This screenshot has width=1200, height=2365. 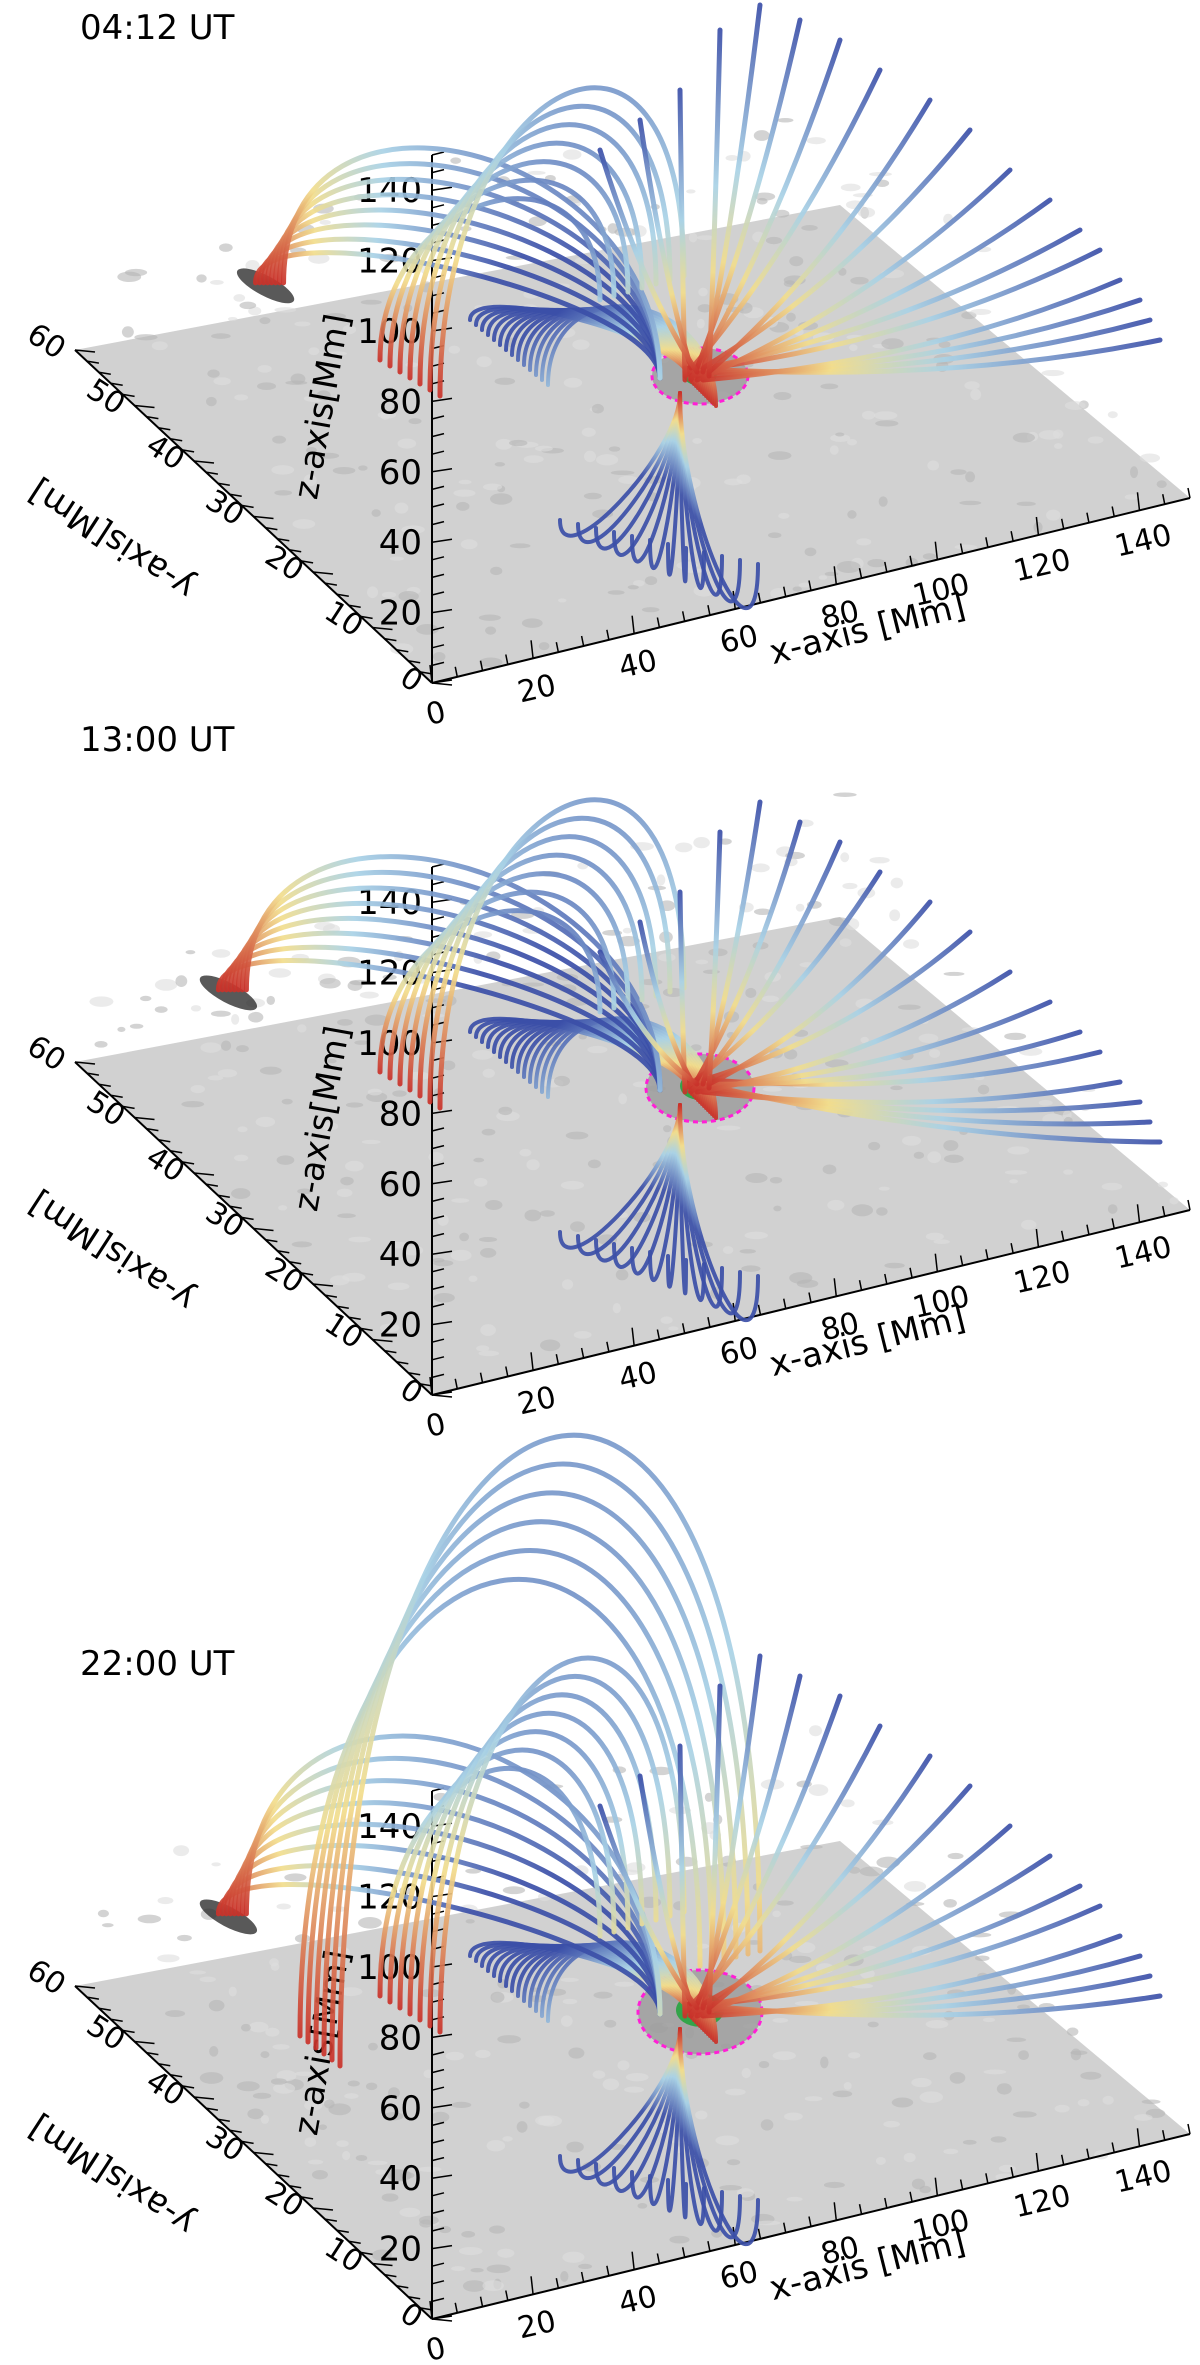 What do you see at coordinates (400, 1185) in the screenshot?
I see `z-tick-label: 60` at bounding box center [400, 1185].